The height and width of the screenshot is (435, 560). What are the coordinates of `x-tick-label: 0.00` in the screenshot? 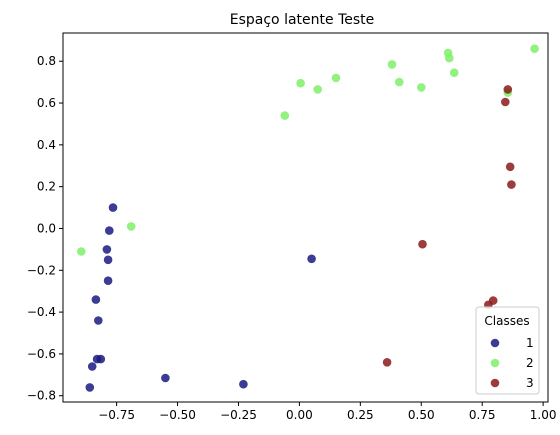 It's located at (299, 415).